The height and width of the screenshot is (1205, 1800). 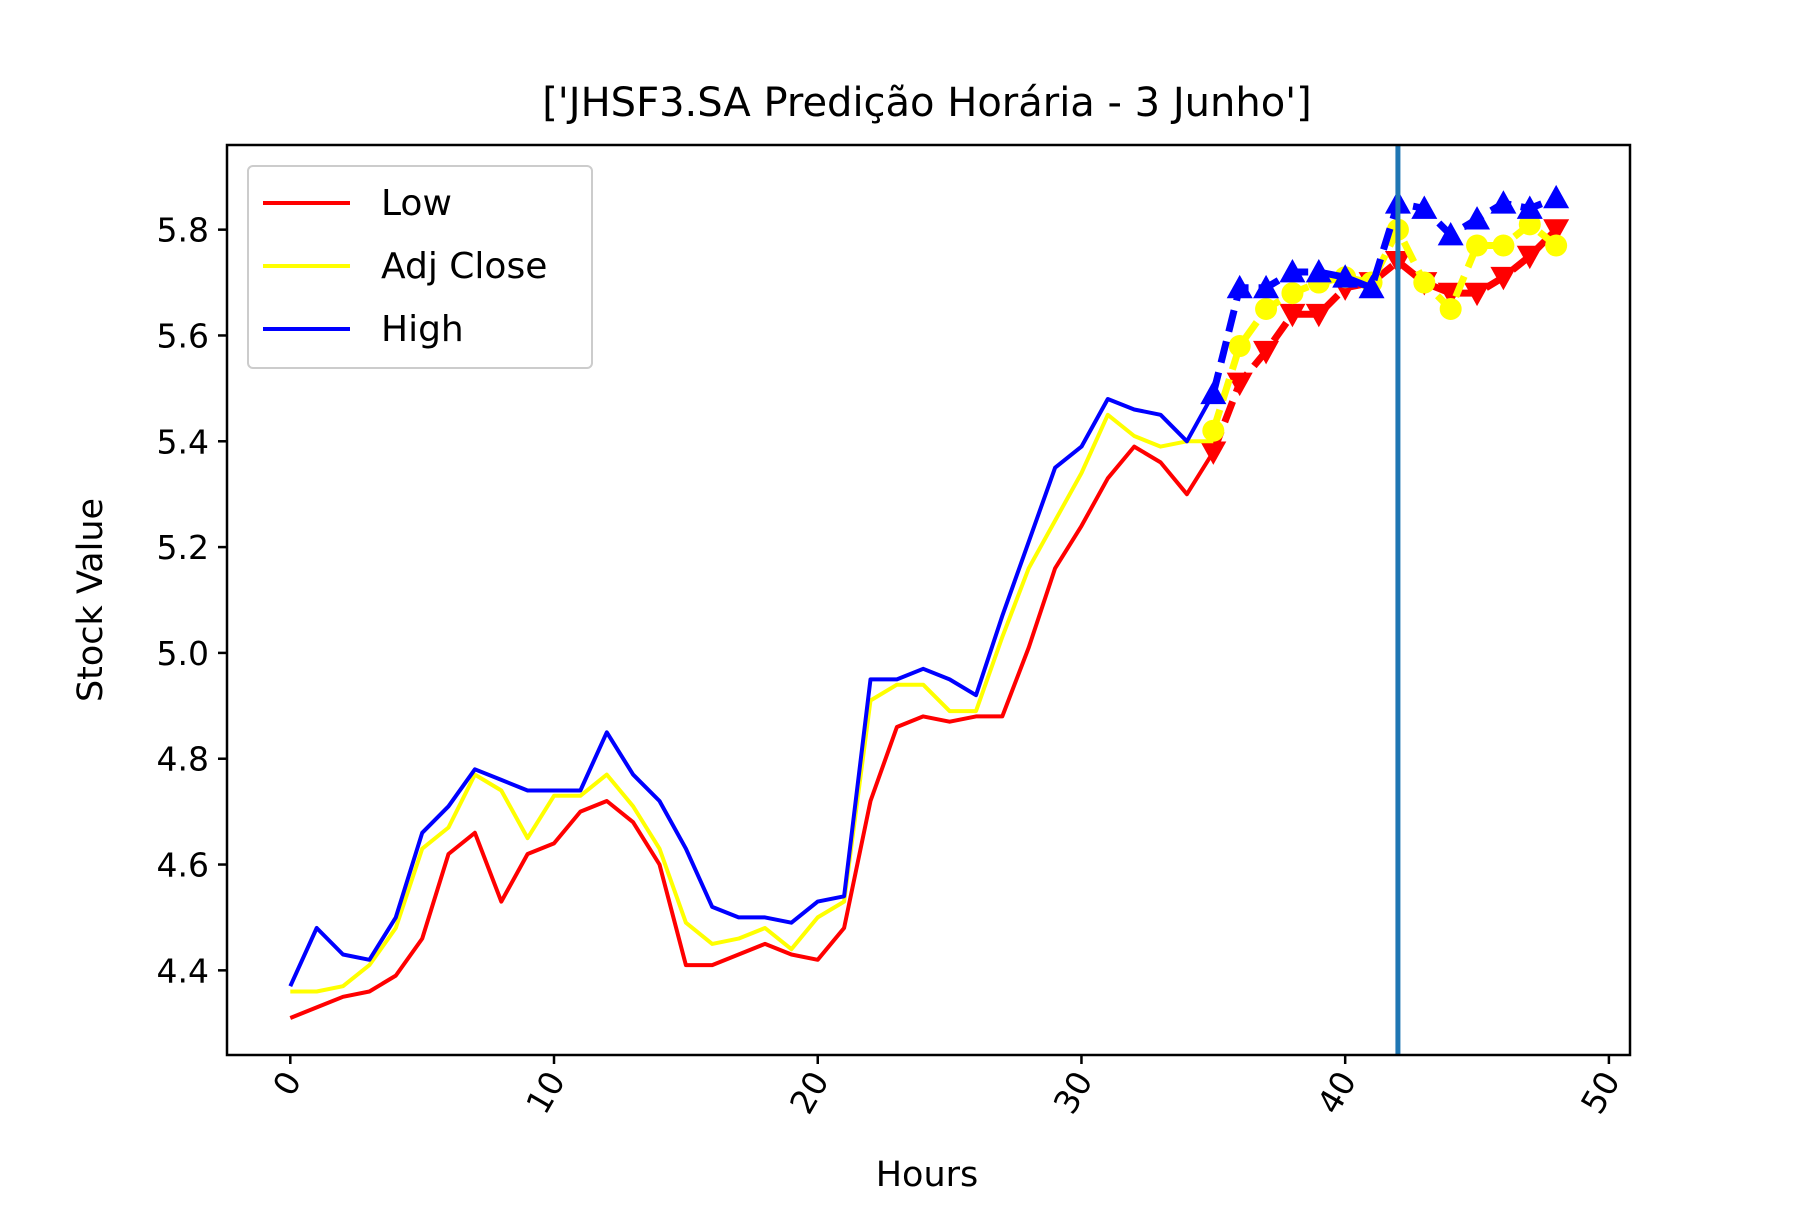 I want to click on y-tick-label: 5.2, so click(x=183, y=547).